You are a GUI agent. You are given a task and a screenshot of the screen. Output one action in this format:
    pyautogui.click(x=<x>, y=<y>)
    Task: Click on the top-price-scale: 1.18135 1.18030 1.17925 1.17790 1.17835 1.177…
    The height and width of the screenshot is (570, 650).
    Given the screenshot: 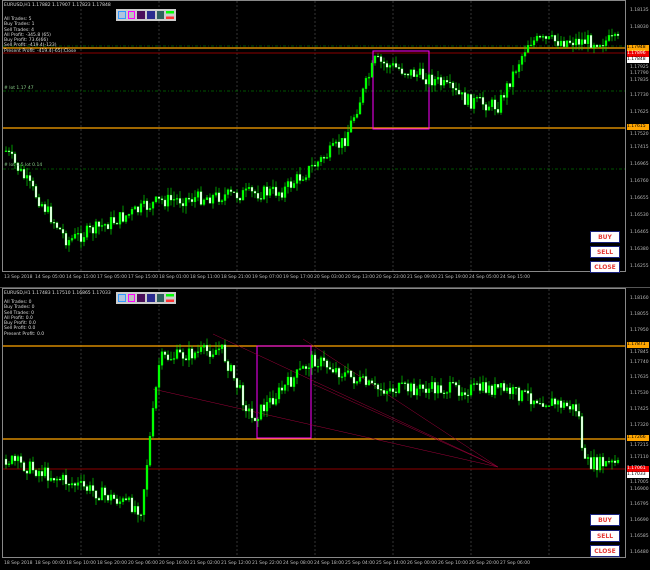 What is the action you would take?
    pyautogui.click(x=639, y=136)
    